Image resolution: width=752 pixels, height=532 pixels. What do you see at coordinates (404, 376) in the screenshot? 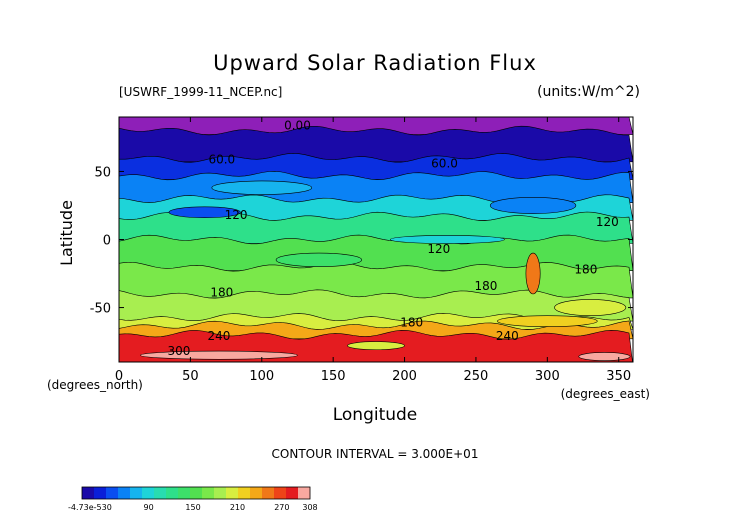
I see `x-tick-label: 200` at bounding box center [404, 376].